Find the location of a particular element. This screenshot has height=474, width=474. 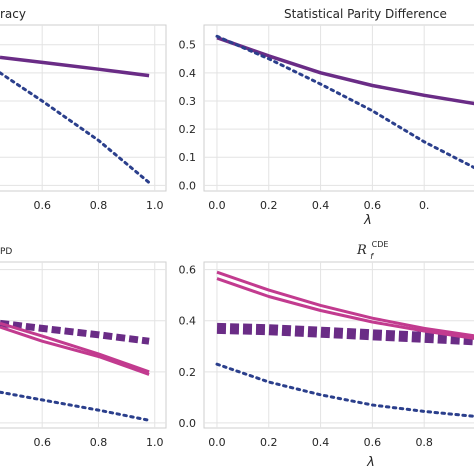

y-tick-label: 0.1 is located at coordinates (188, 157).